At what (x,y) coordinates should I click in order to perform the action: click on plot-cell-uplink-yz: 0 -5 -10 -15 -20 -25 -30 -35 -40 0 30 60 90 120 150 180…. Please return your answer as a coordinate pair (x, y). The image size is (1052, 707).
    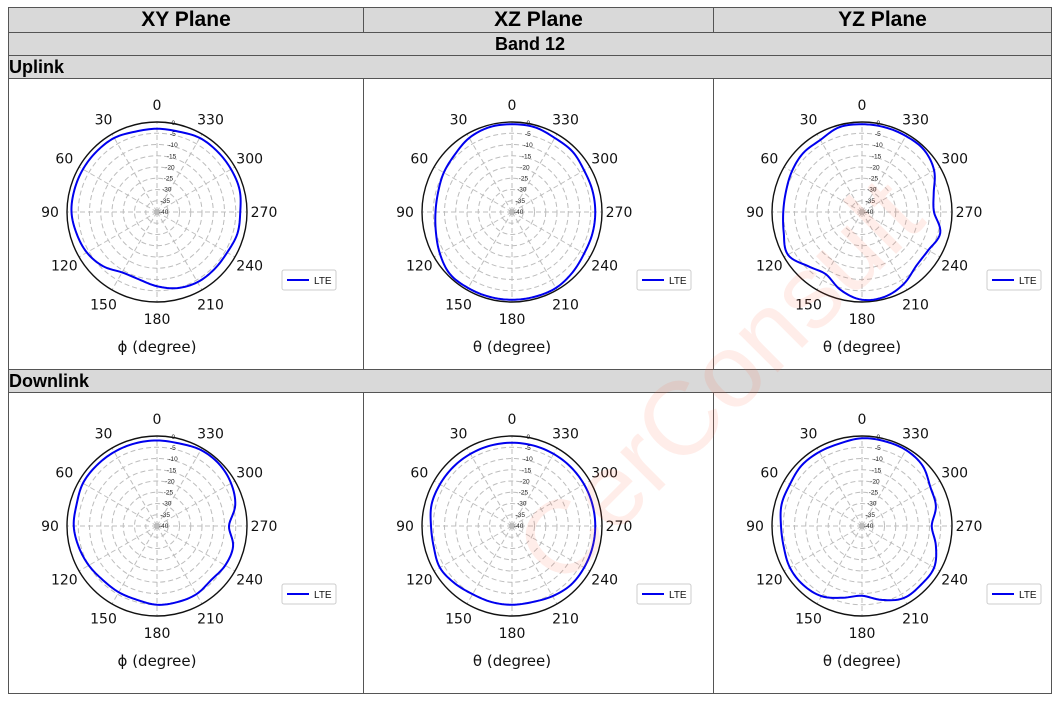
    Looking at the image, I should click on (882, 224).